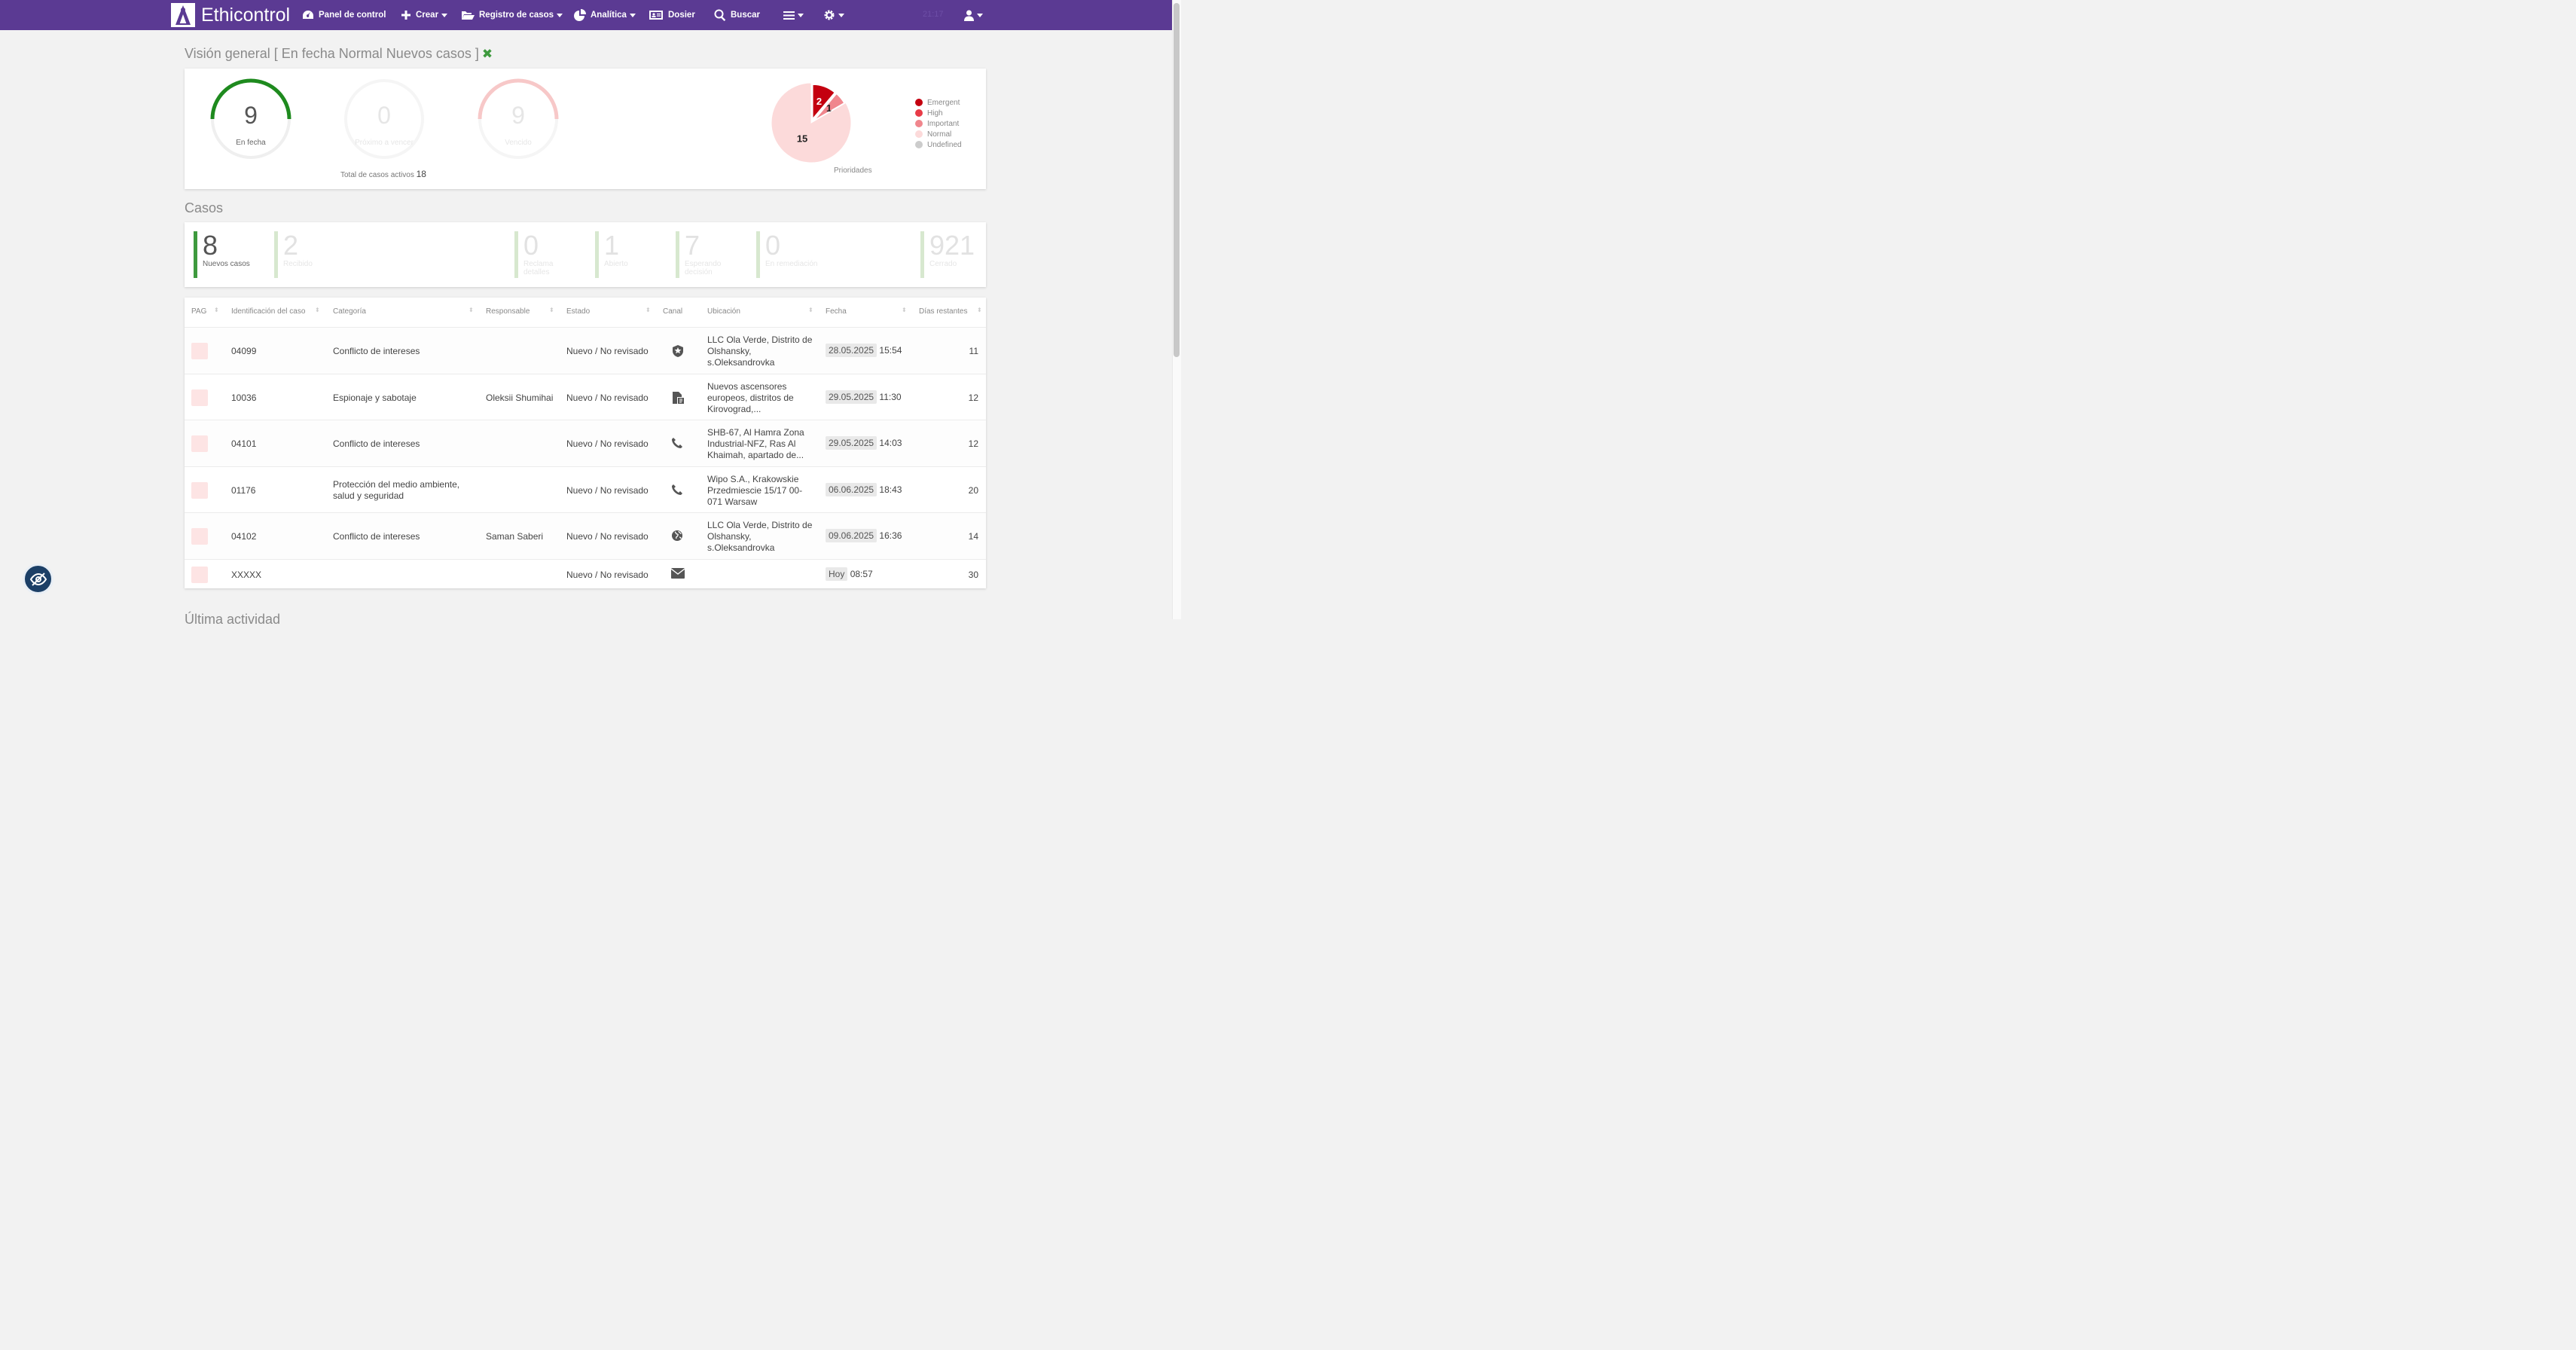  Describe the element at coordinates (974, 351) in the screenshot. I see `days-remaining: 11` at that location.